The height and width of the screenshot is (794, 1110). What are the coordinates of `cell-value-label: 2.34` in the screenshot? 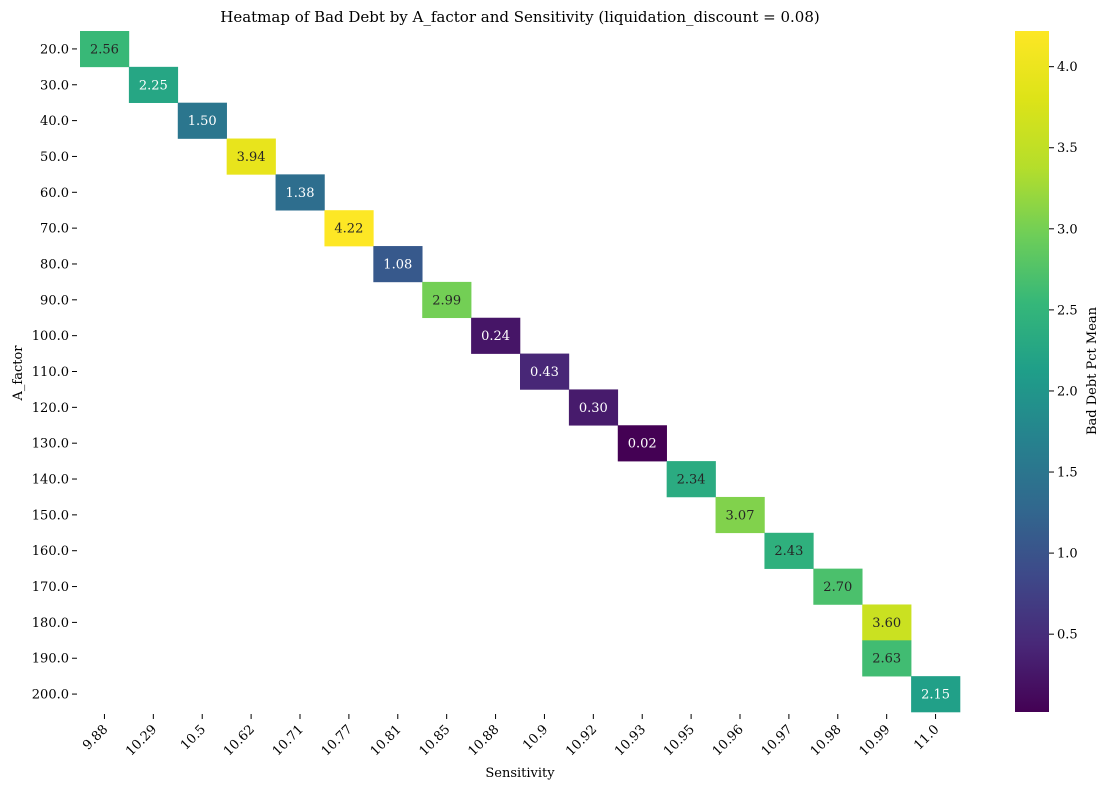 It's located at (691, 480).